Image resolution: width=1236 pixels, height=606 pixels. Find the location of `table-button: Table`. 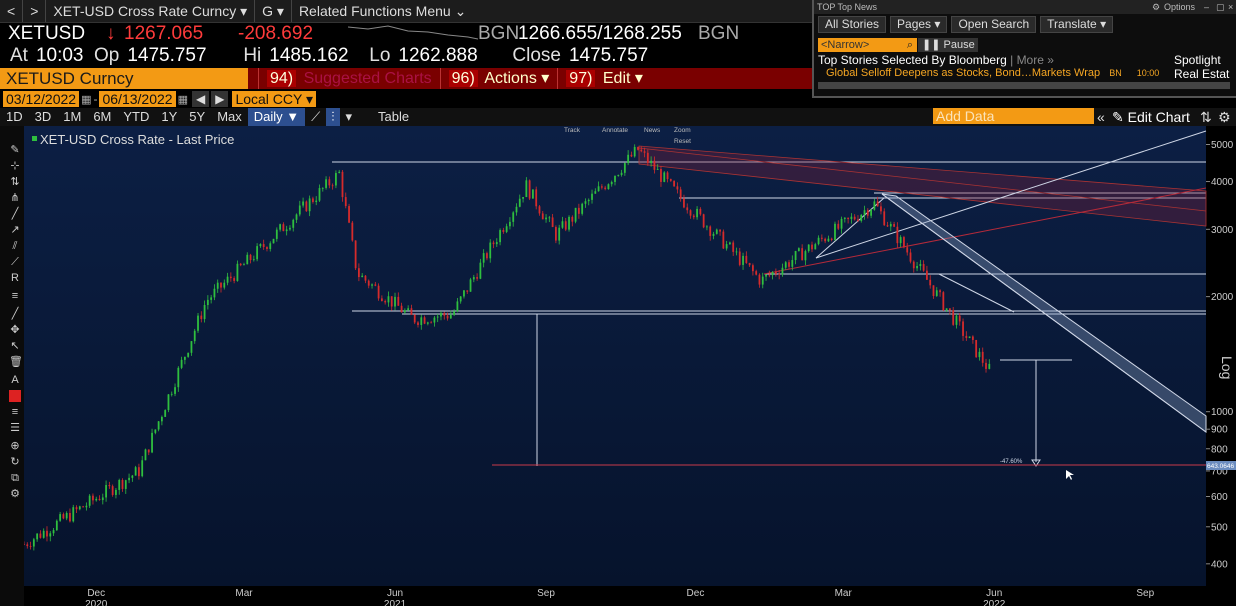

table-button: Table is located at coordinates (394, 116).